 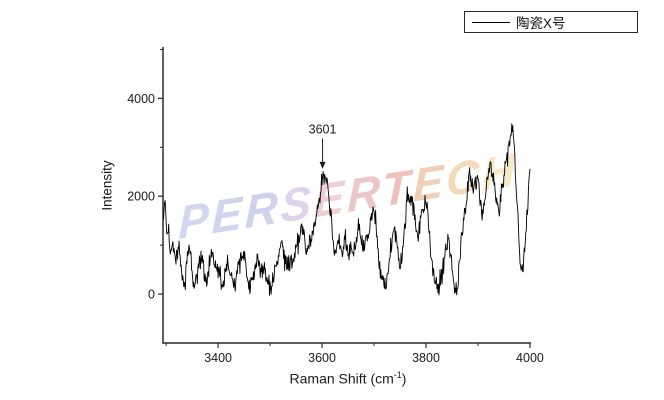 I want to click on x-axis-title-superscript: -1, so click(x=397, y=375).